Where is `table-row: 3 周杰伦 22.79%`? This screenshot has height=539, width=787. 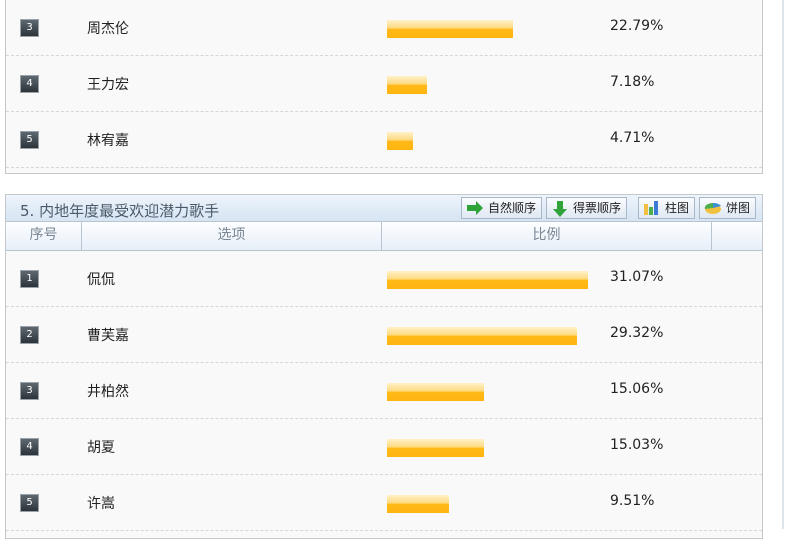 table-row: 3 周杰伦 22.79% is located at coordinates (384, 28).